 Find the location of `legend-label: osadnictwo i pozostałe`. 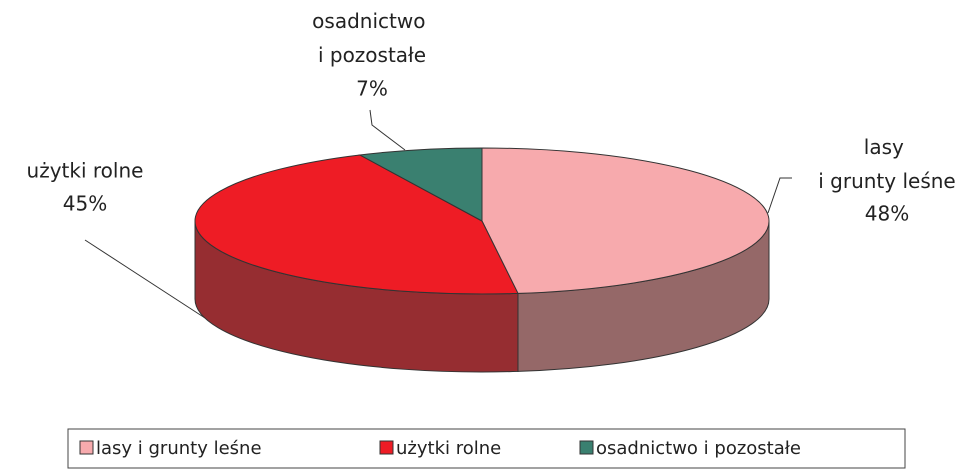

legend-label: osadnictwo i pozostałe is located at coordinates (698, 448).